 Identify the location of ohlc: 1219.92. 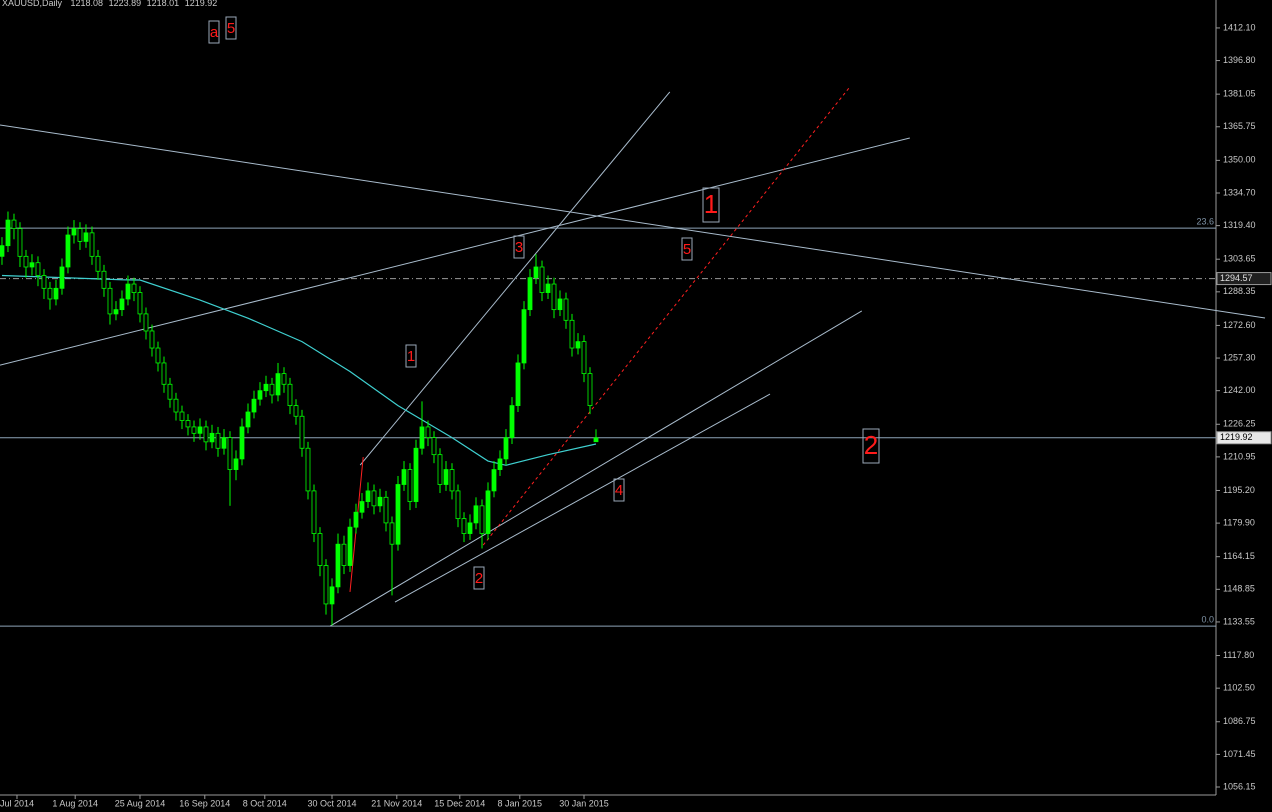
(201, 4).